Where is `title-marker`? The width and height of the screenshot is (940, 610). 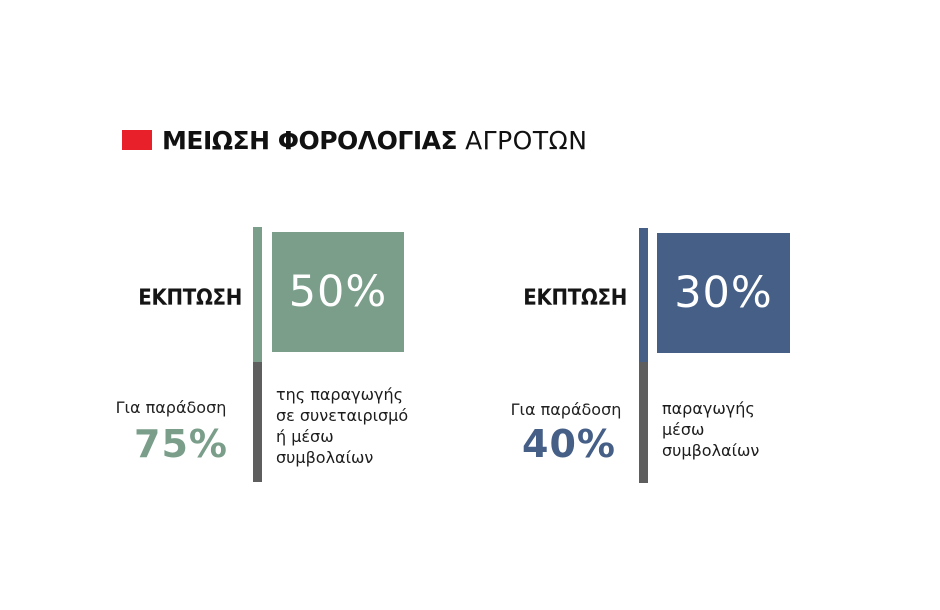
title-marker is located at coordinates (137, 140).